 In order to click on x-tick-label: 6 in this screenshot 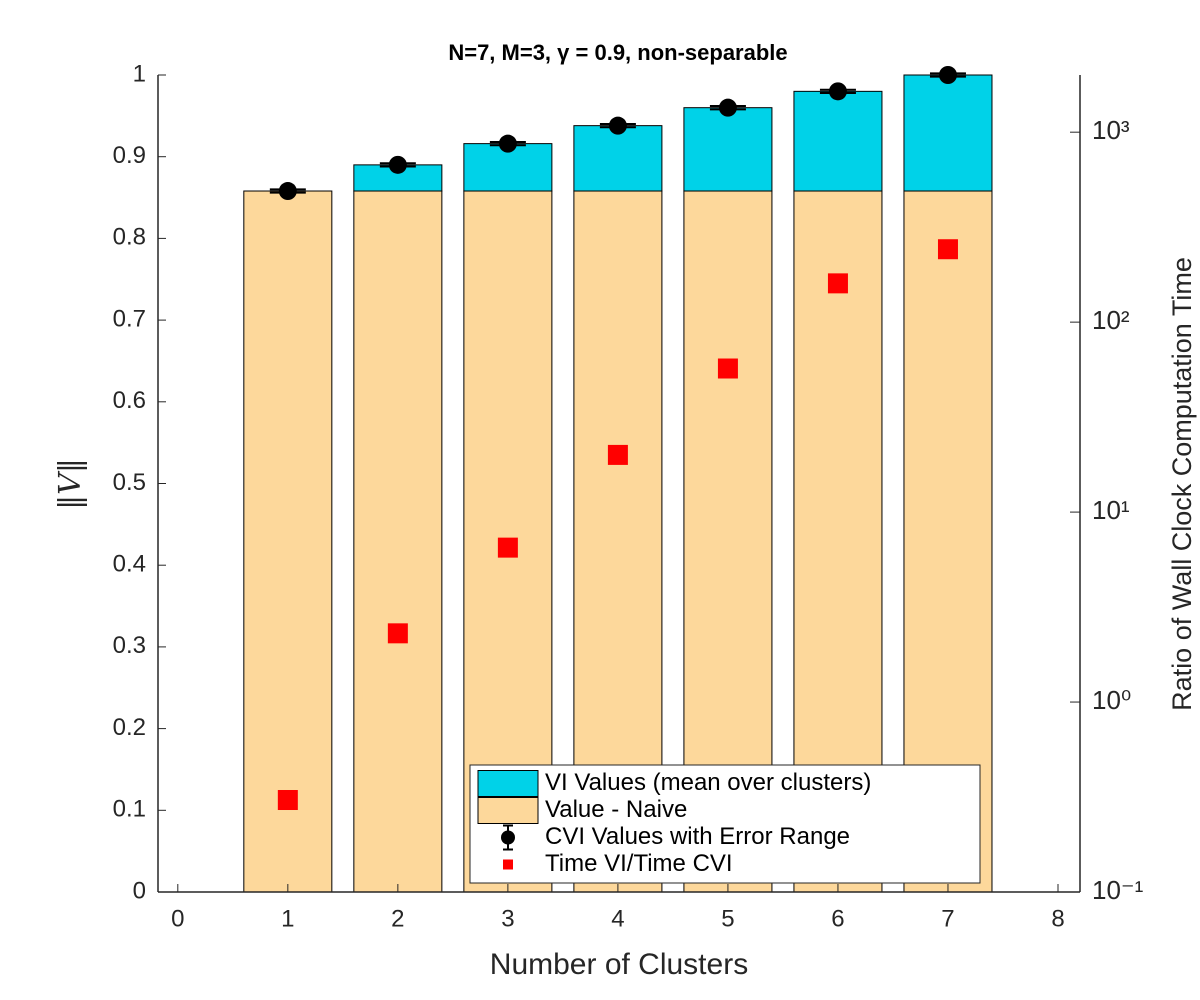, I will do `click(837, 918)`.